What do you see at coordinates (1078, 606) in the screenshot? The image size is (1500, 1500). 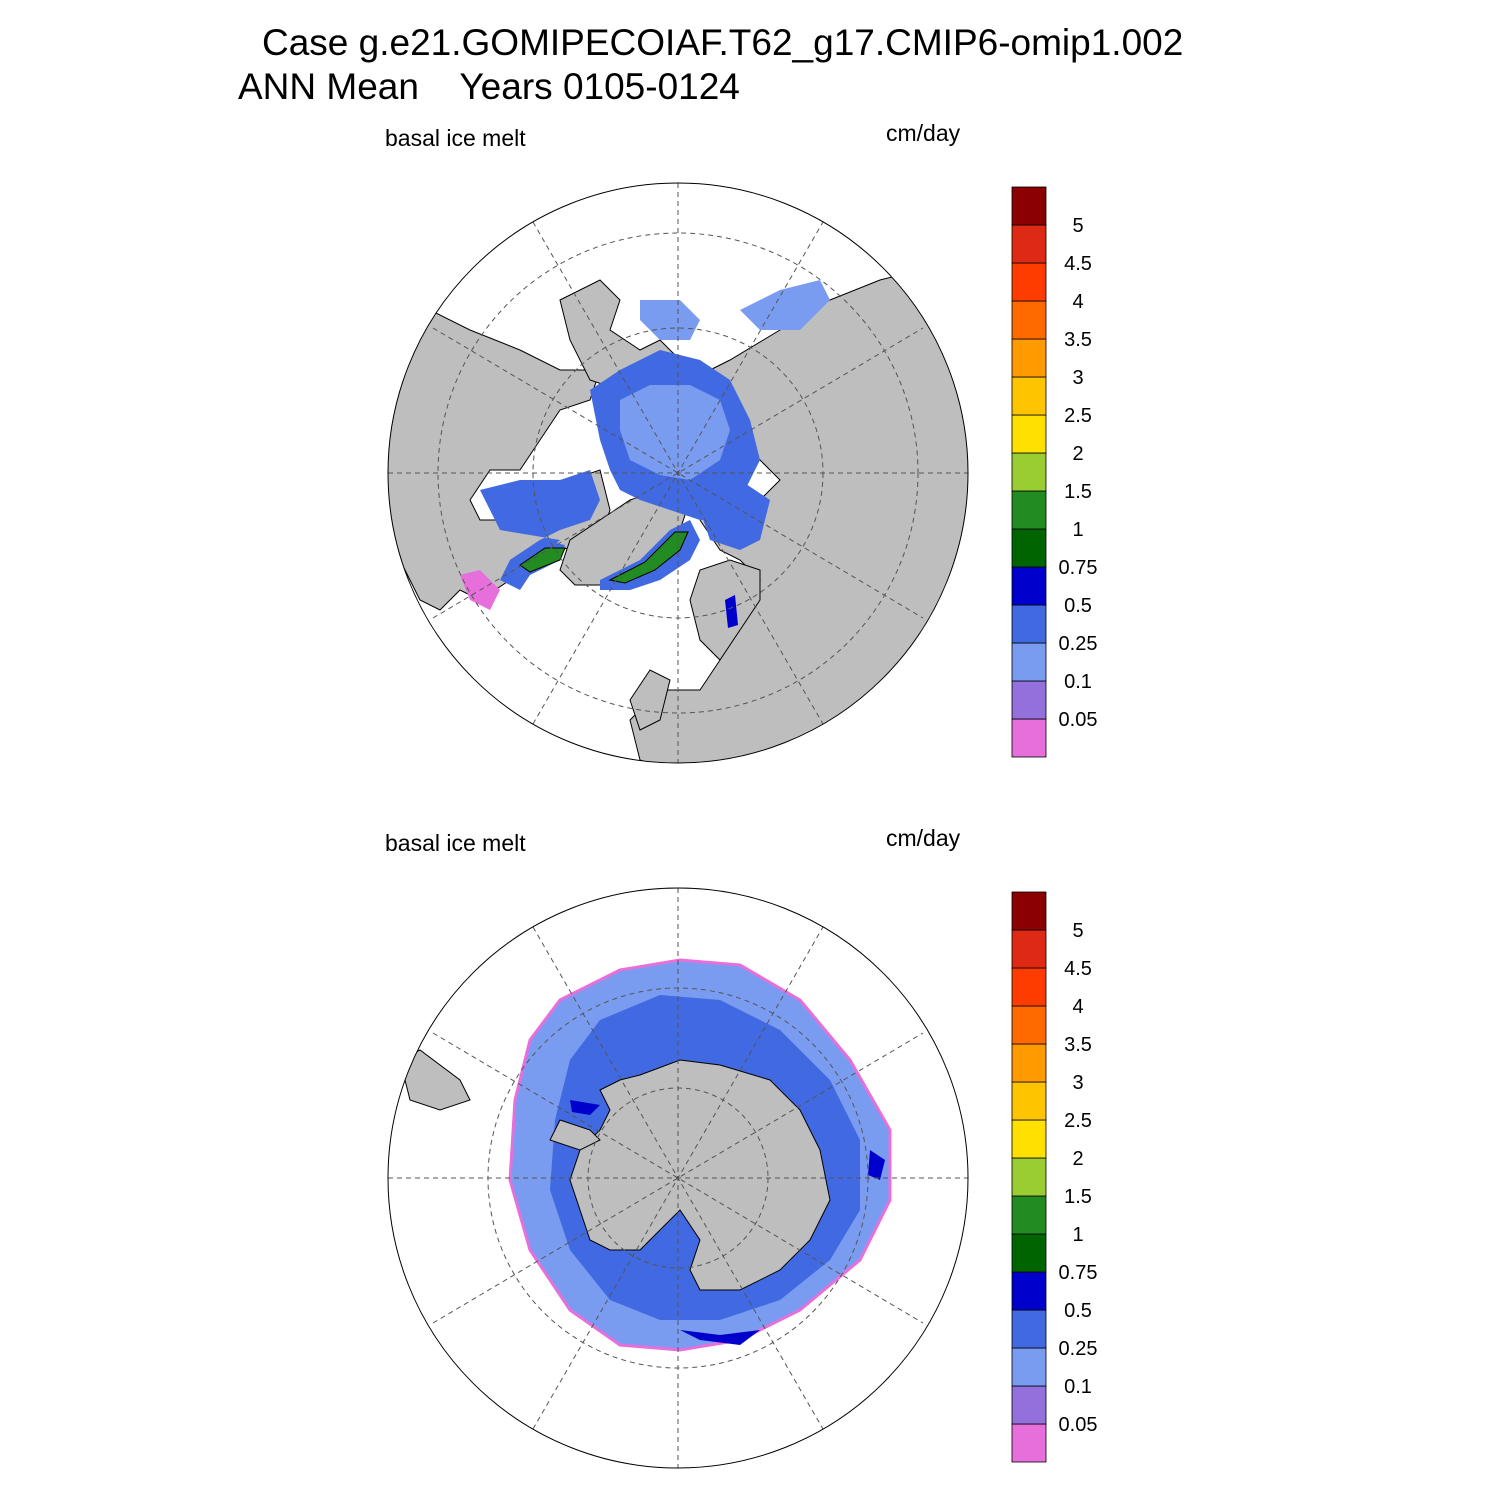 I see `top-colorbar-label: 0.5` at bounding box center [1078, 606].